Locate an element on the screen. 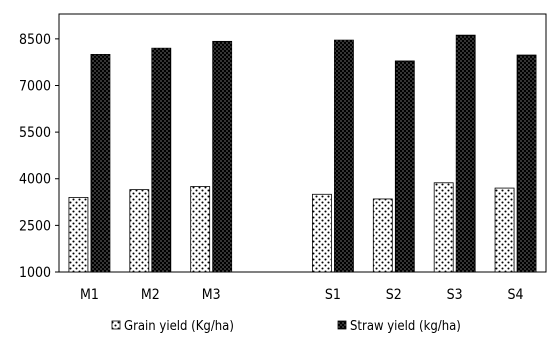 The width and height of the screenshot is (548, 338). x-tick-label: S1 is located at coordinates (333, 295).